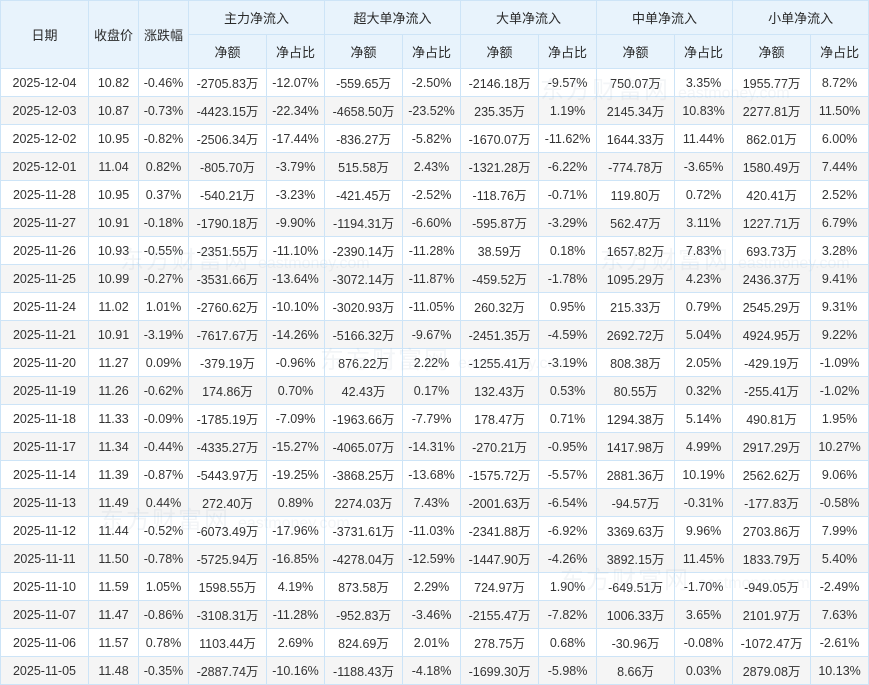 The image size is (869, 685). What do you see at coordinates (500, 51) in the screenshot?
I see `header-large-amount: 净额` at bounding box center [500, 51].